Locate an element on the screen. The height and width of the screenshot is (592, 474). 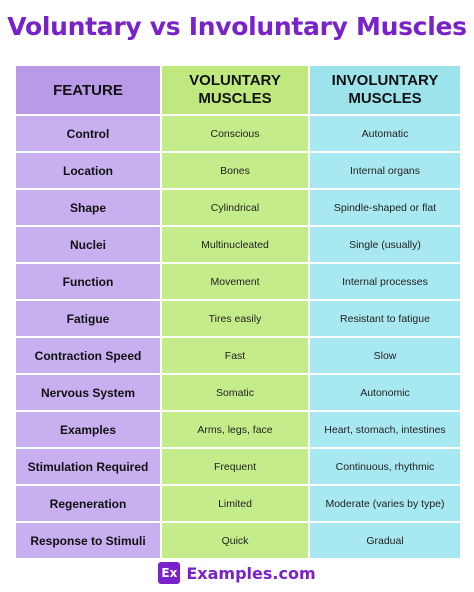
involuntary-cell: Gradual is located at coordinates (385, 540).